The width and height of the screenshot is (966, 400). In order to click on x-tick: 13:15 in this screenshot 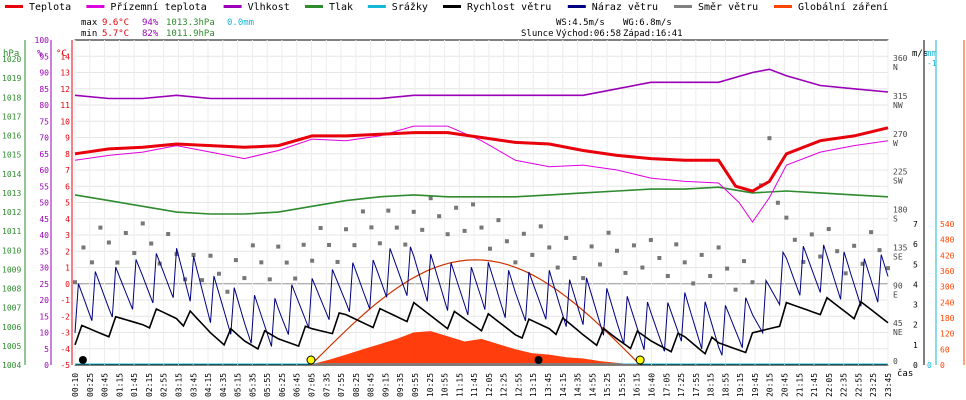, I will do `click(533, 385)`.